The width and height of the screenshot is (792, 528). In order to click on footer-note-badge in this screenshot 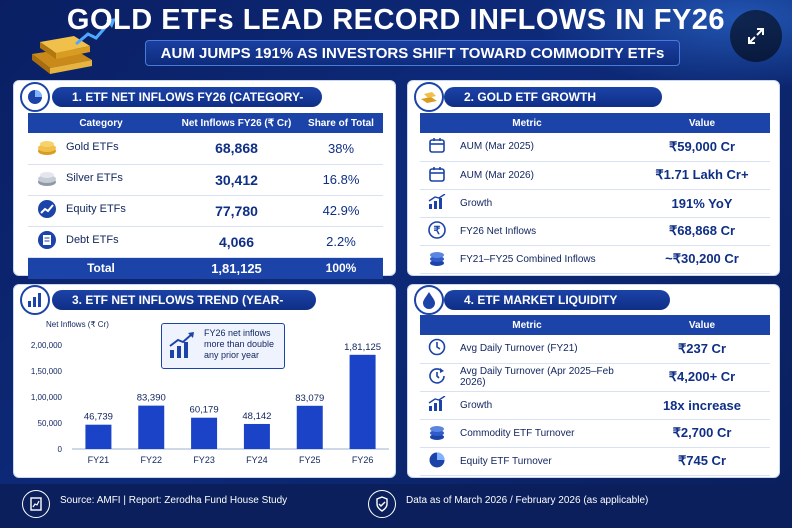, I will do `click(382, 504)`.